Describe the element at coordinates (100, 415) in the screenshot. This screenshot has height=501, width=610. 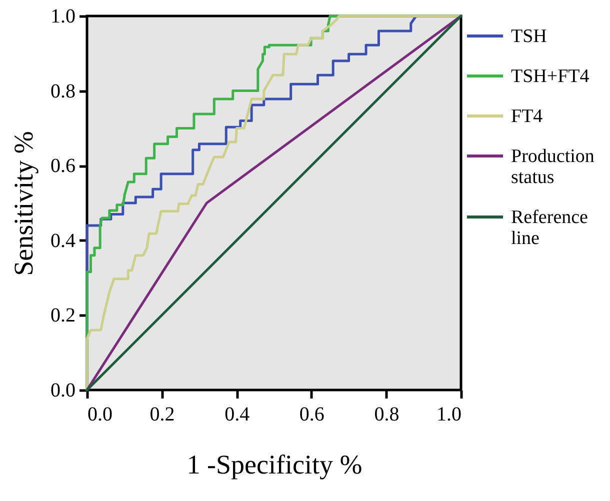
I see `x-tick-label: 0.0` at that location.